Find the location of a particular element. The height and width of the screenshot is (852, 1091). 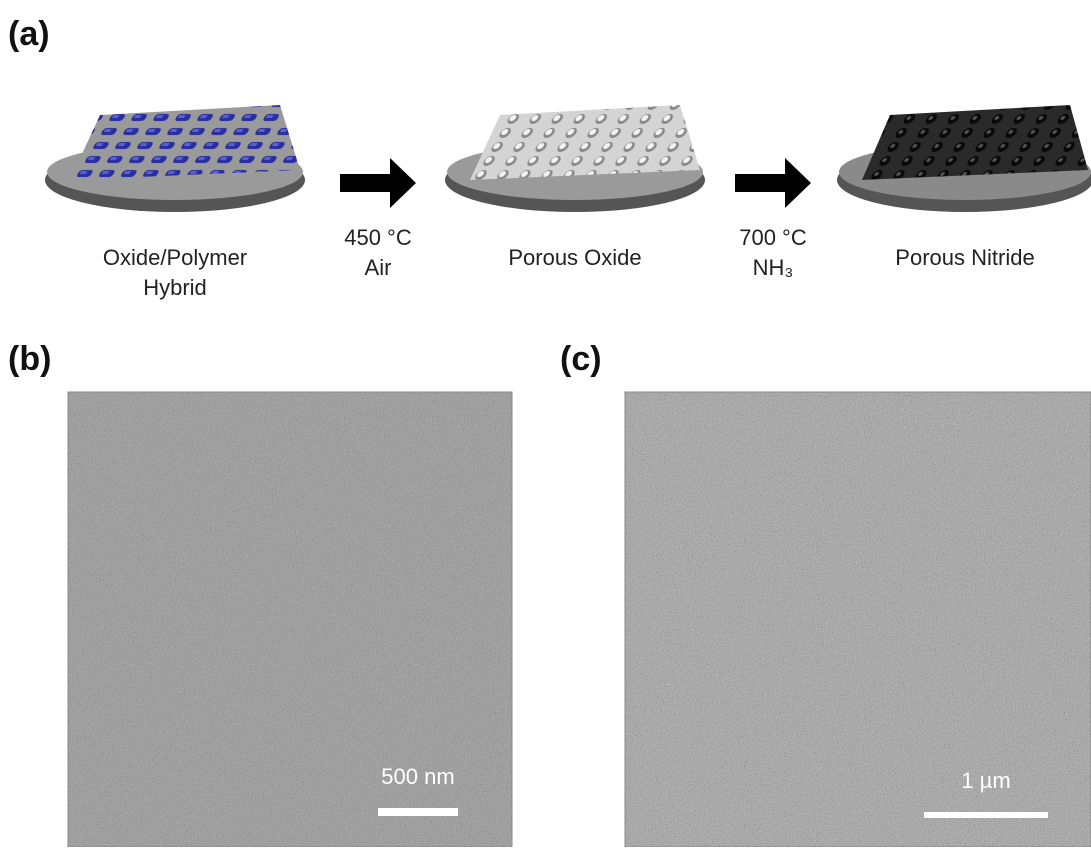

step-label: Porous Oxide is located at coordinates (574, 257).